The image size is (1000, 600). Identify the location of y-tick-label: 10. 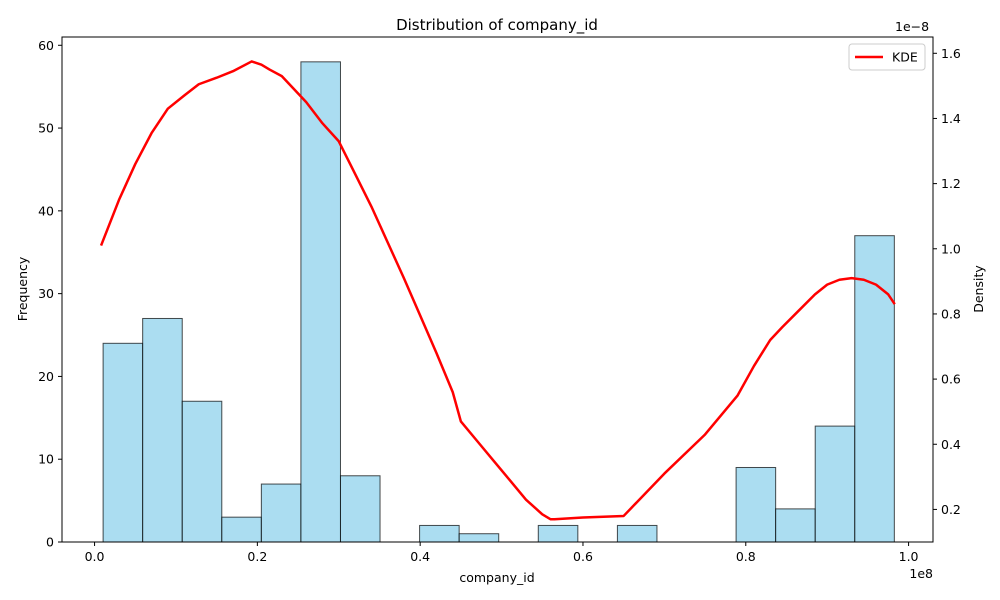
(46, 459).